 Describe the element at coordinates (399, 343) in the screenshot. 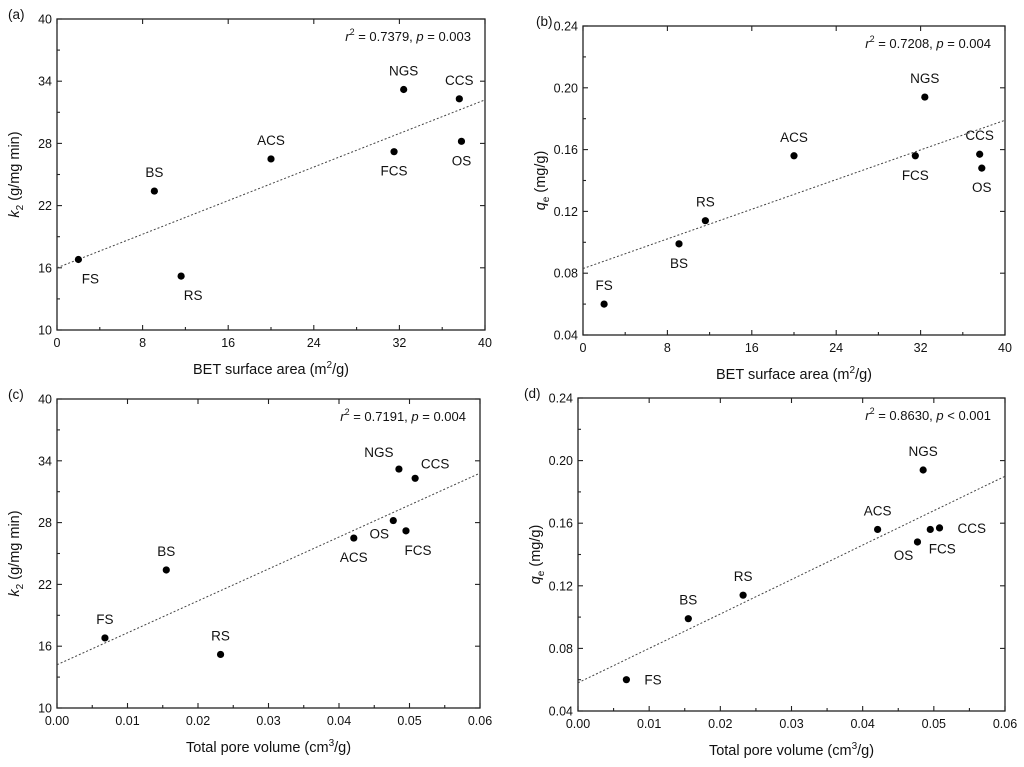

I see `x-tick-label: 32` at that location.